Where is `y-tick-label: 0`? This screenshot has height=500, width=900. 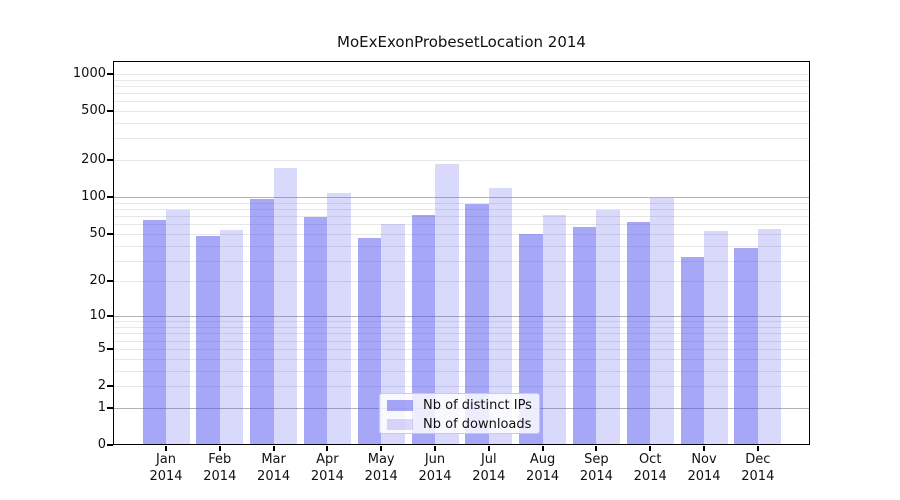 y-tick-label: 0 is located at coordinates (101, 444).